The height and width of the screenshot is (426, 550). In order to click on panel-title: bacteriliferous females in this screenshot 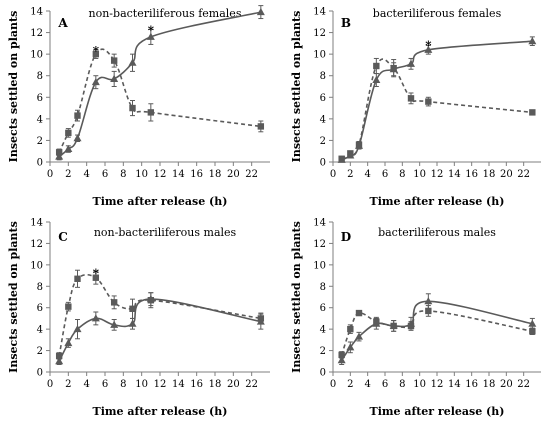, I will do `click(437, 13)`.